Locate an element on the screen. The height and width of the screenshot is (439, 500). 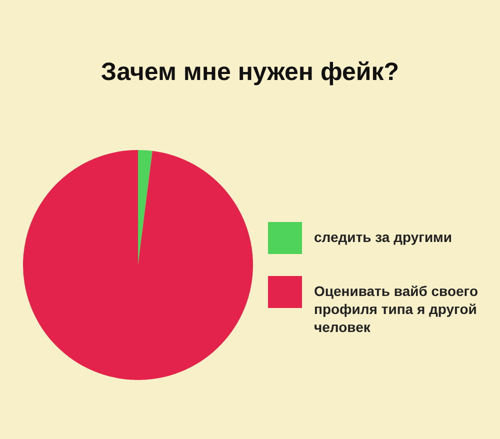
legend-label: следить за другими is located at coordinates (383, 237).